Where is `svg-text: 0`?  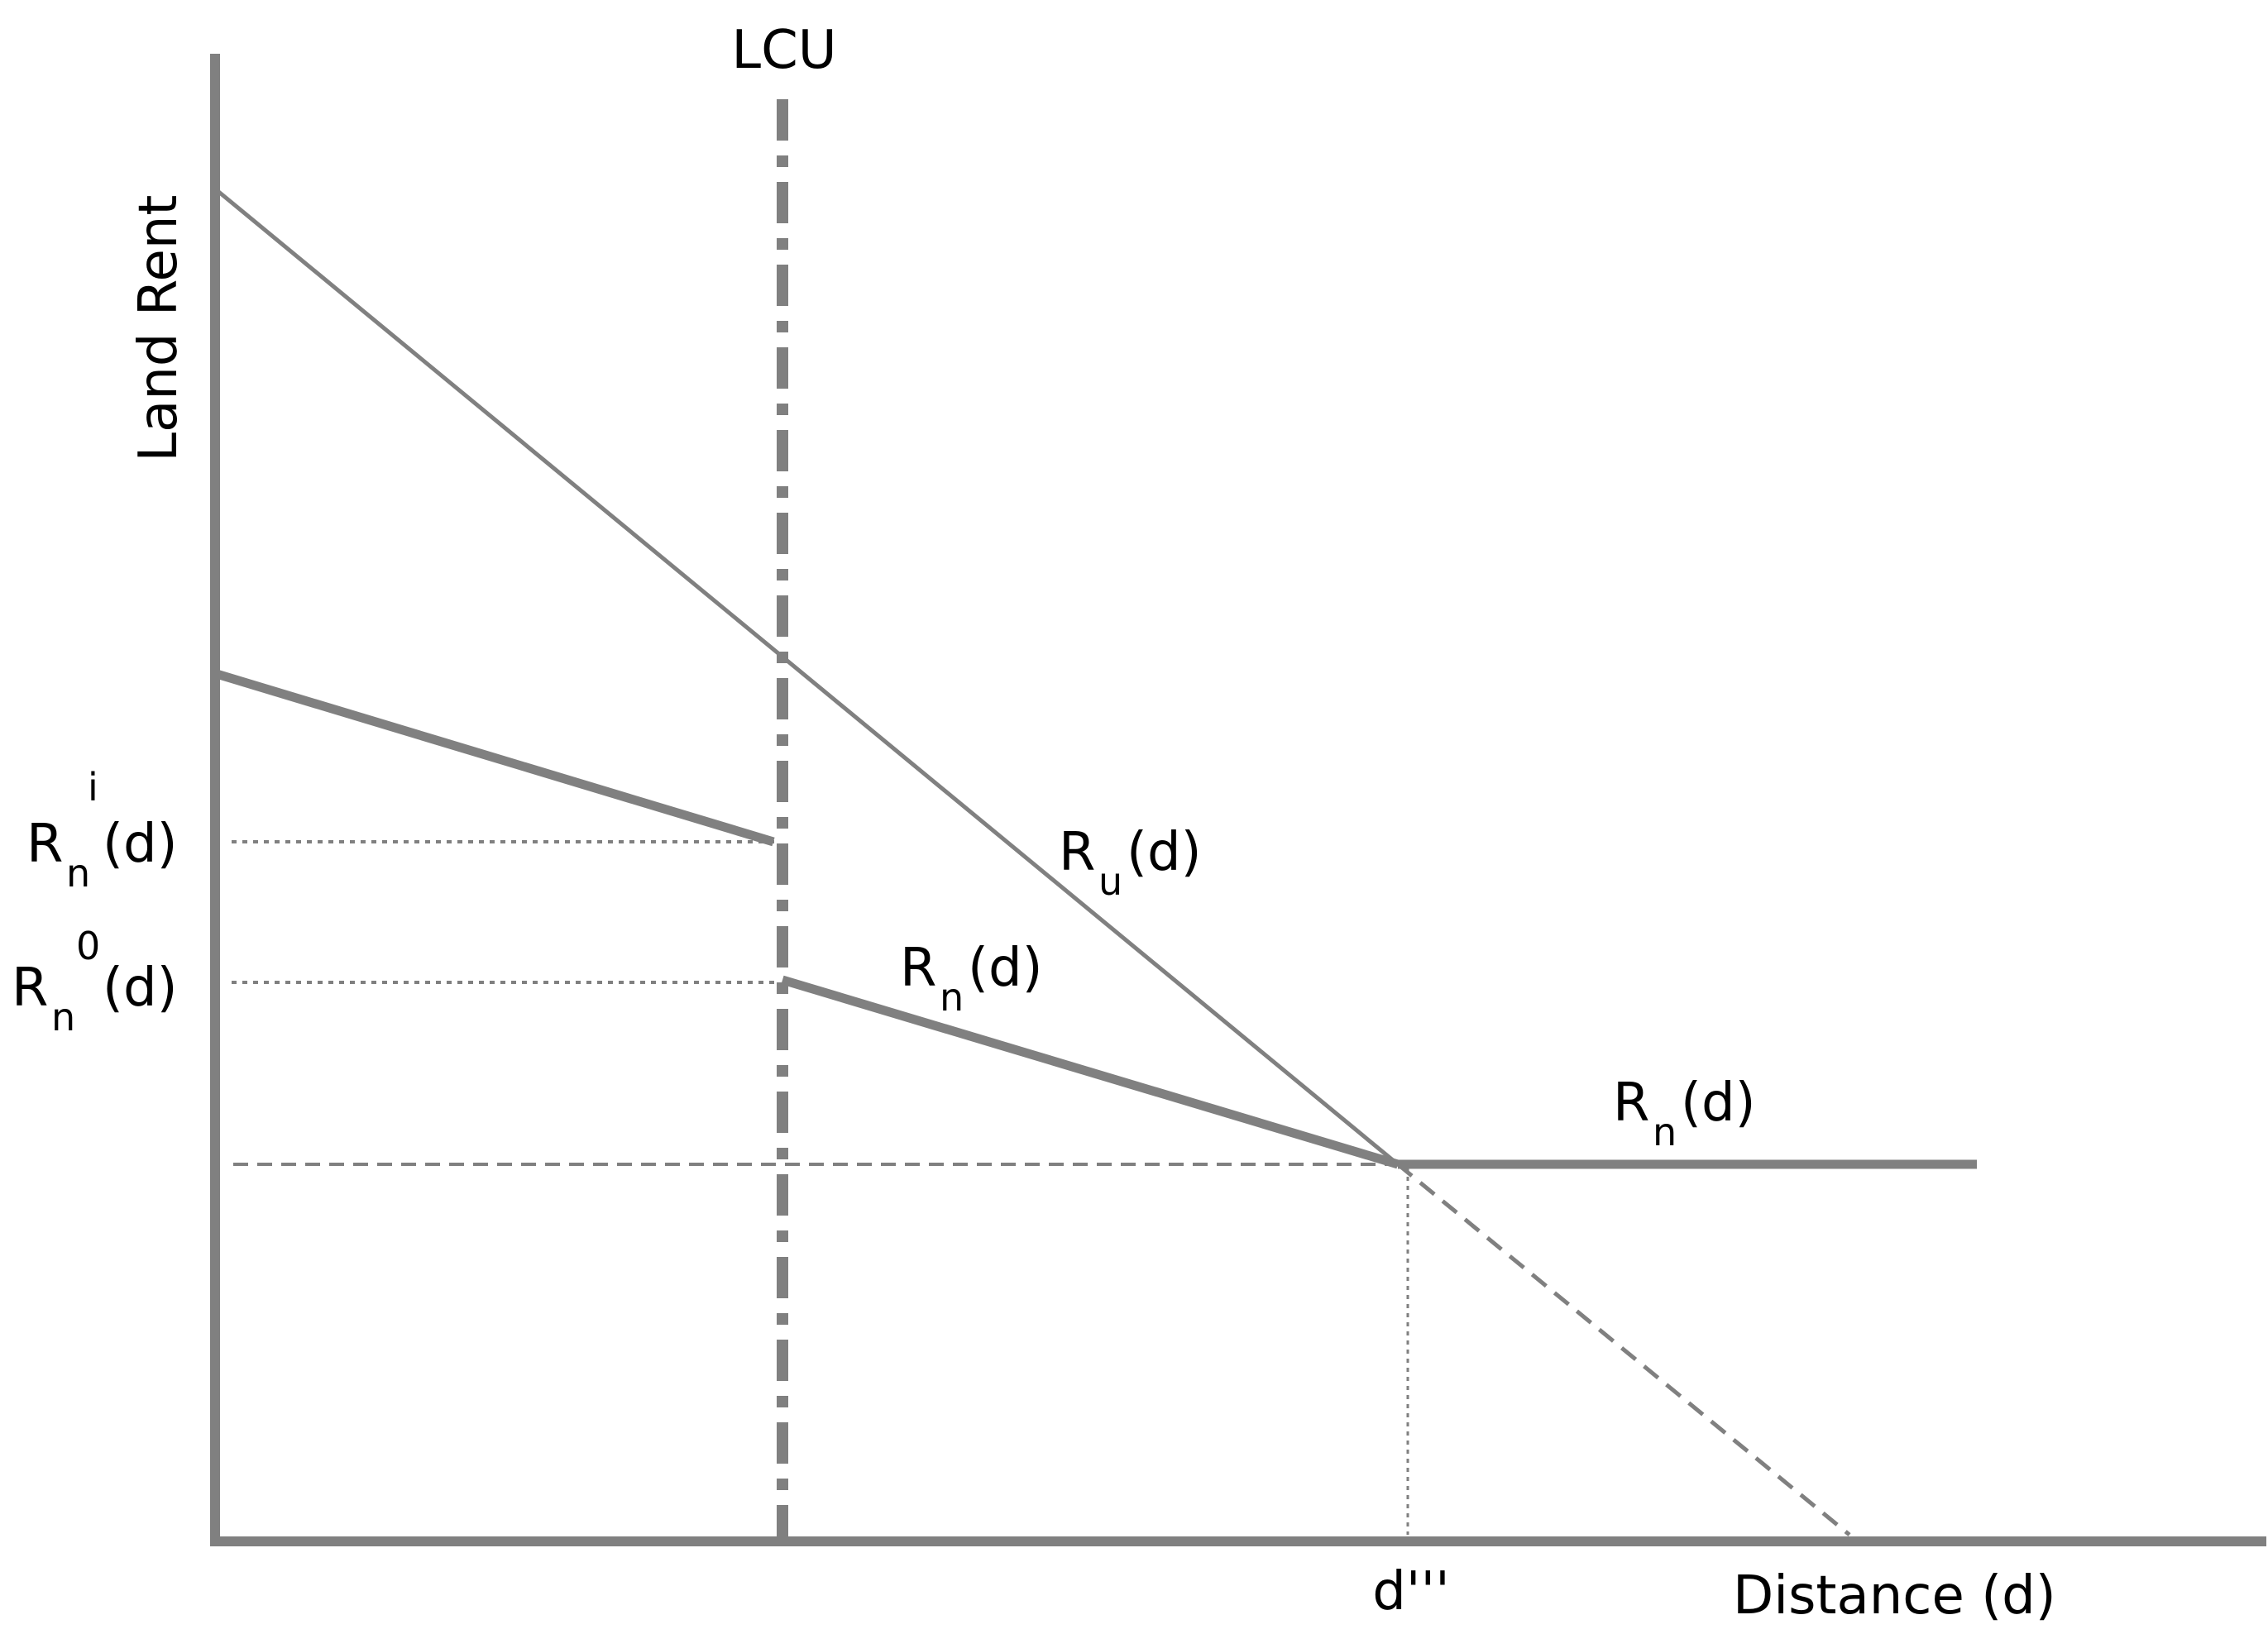 svg-text: 0 is located at coordinates (88, 946).